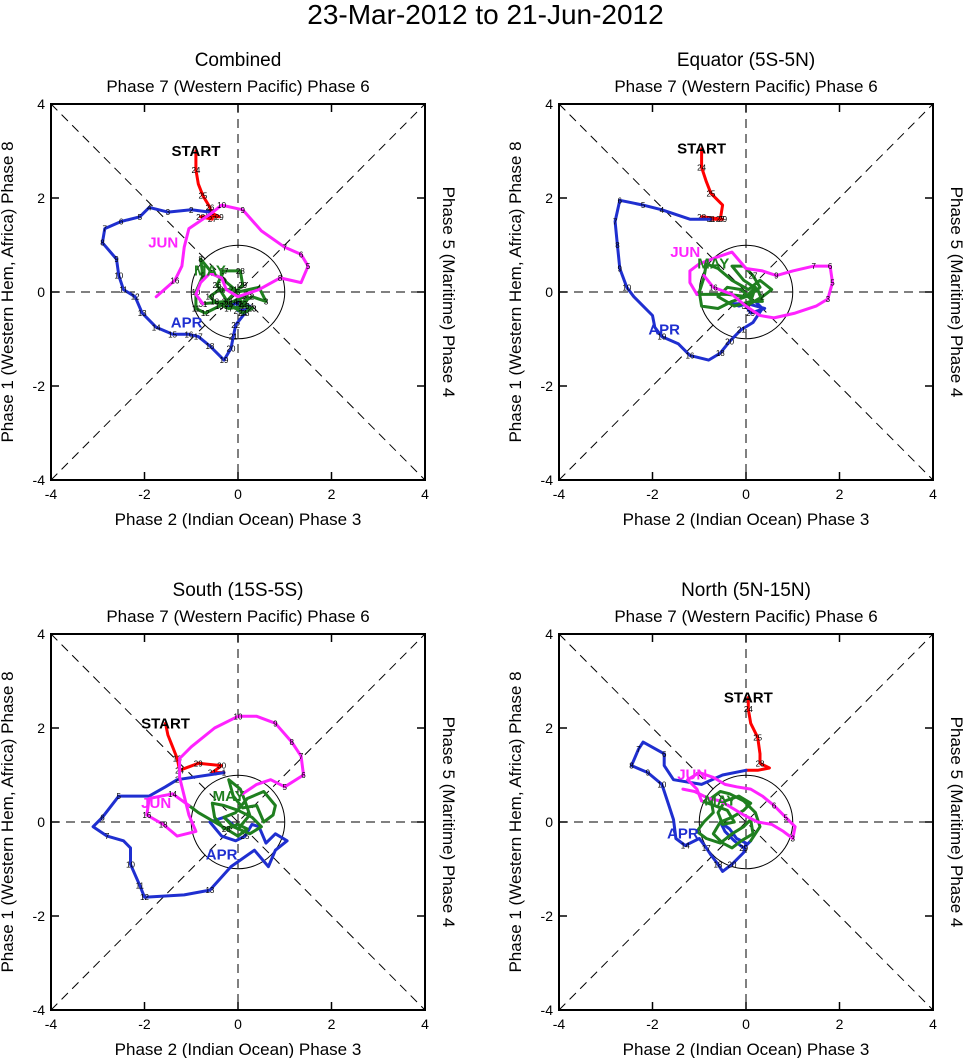 The image size is (971, 1058). What do you see at coordinates (549, 822) in the screenshot?
I see `y-tick-label: 0` at bounding box center [549, 822].